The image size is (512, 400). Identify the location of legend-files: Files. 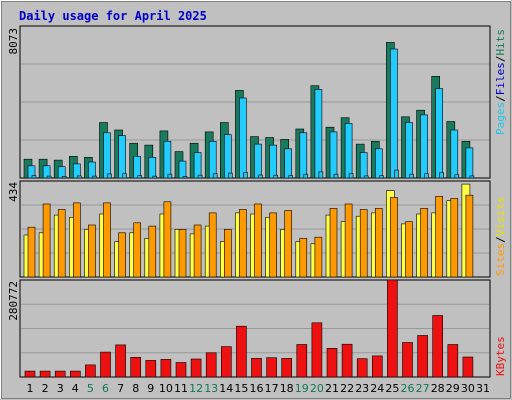
(500, 78).